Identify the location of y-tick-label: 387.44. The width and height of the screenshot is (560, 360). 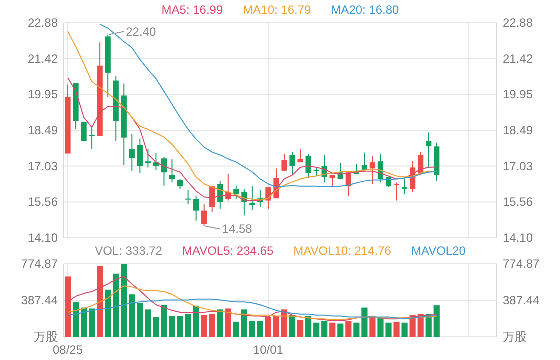
(39, 301).